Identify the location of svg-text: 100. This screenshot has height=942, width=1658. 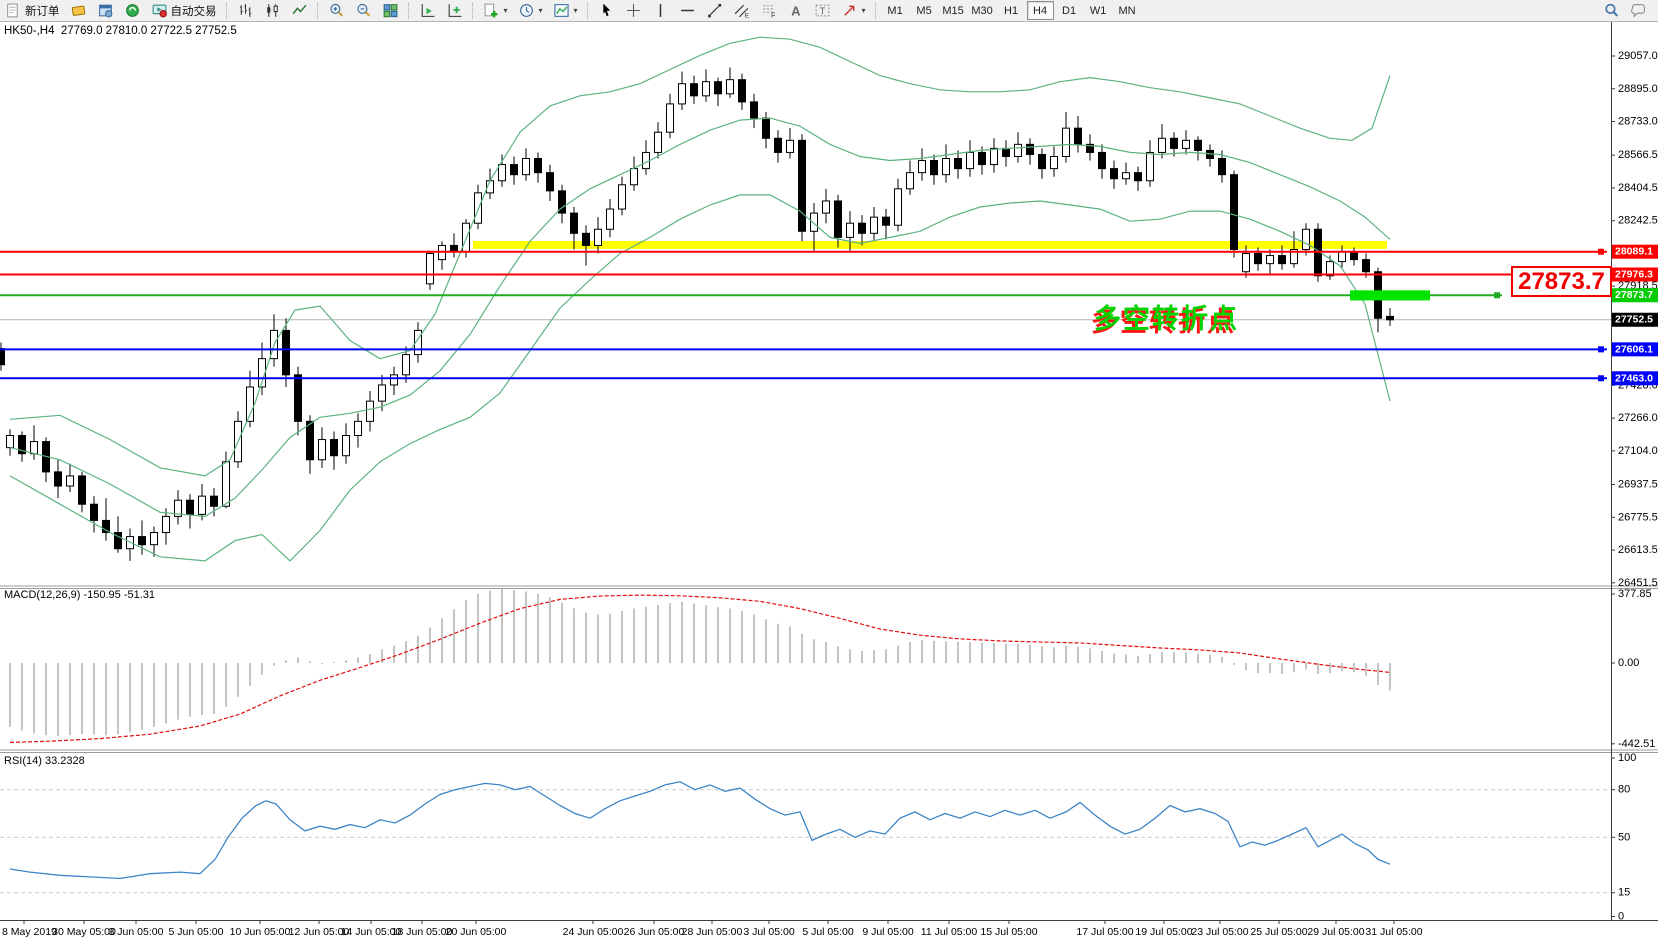
(1627, 758).